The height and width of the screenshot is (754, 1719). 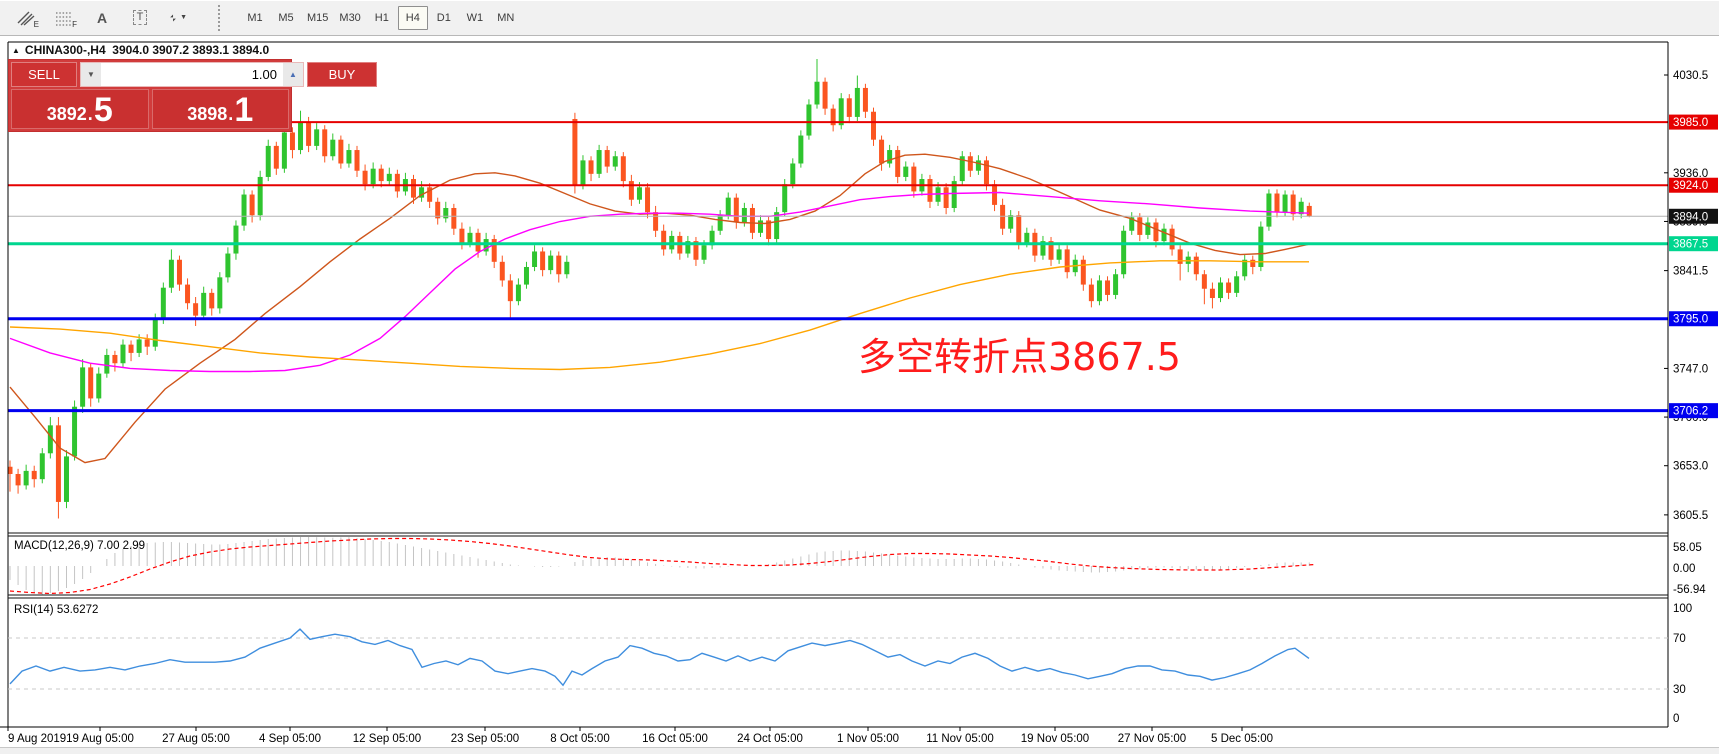 I want to click on text-label-tool-icon: T, so click(x=140, y=18).